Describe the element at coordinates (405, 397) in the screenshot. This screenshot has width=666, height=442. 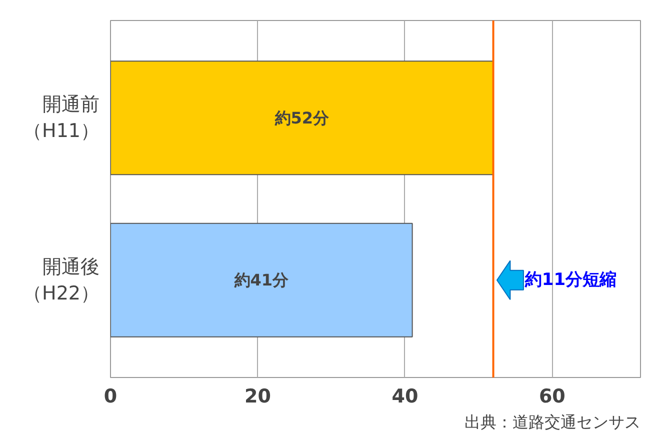
I see `x-tick-label: 40` at that location.